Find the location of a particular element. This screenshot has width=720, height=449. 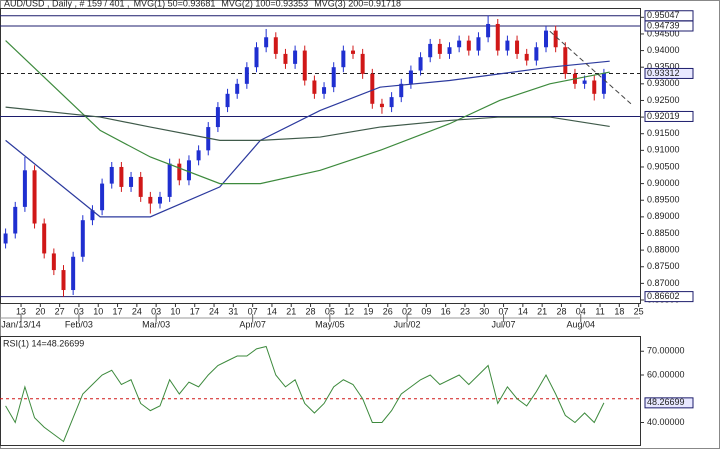

rsi-last-box is located at coordinates (669, 403).